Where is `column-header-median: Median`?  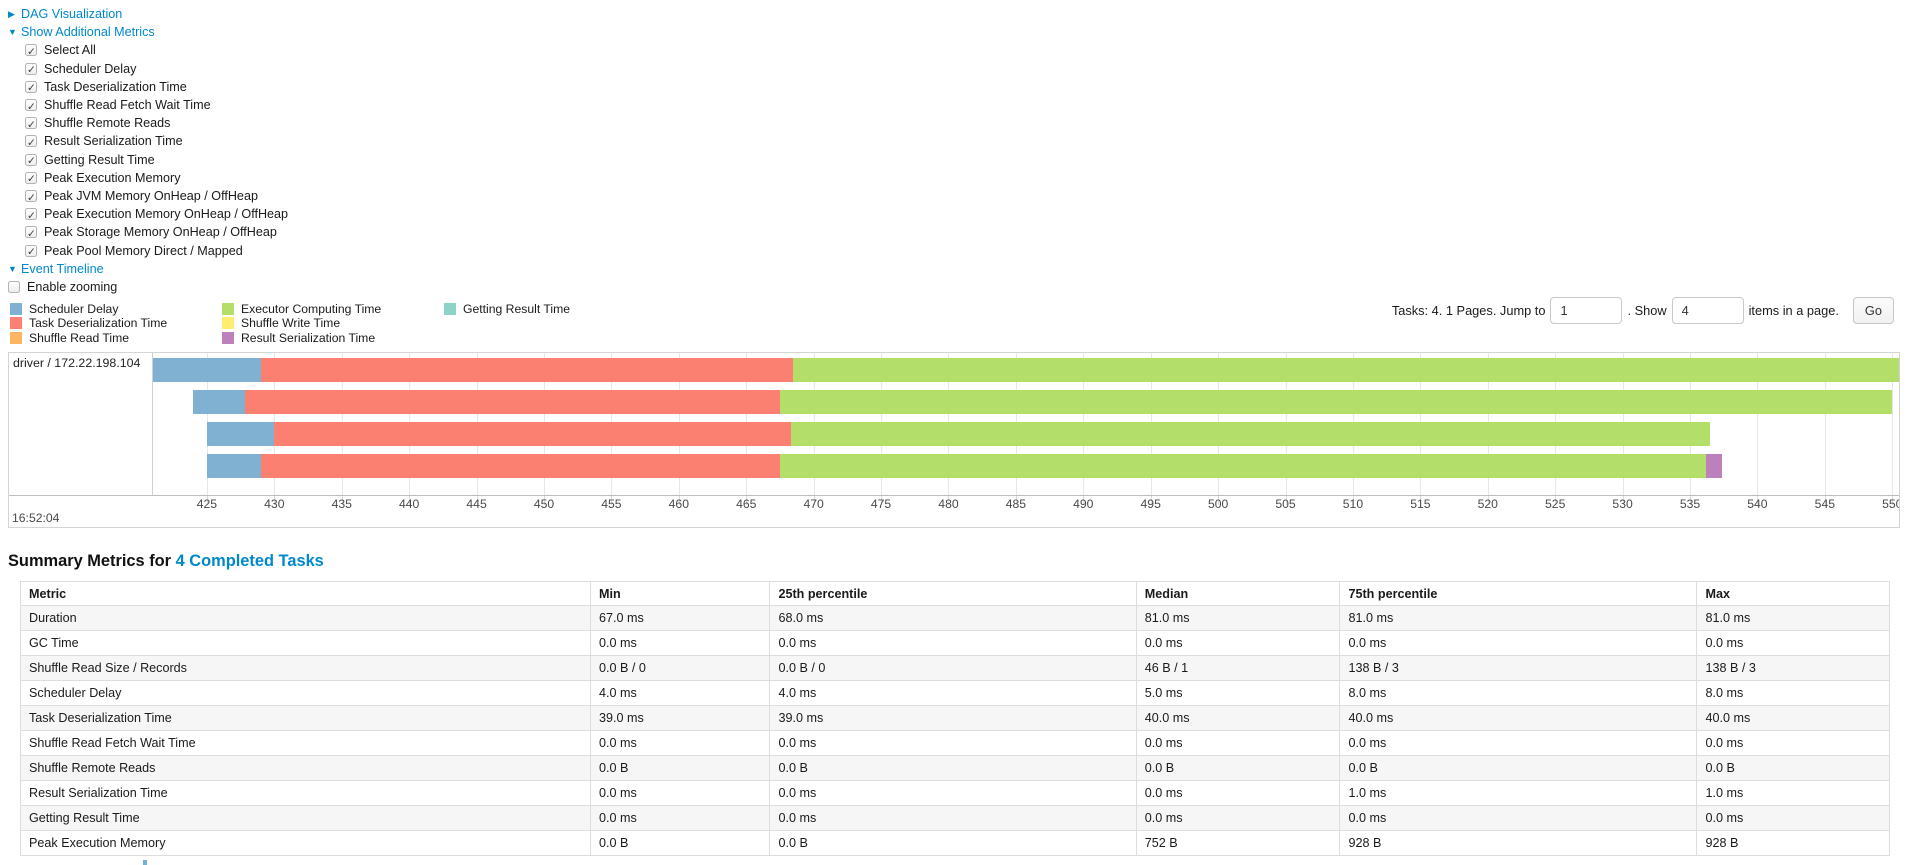 column-header-median: Median is located at coordinates (1238, 593).